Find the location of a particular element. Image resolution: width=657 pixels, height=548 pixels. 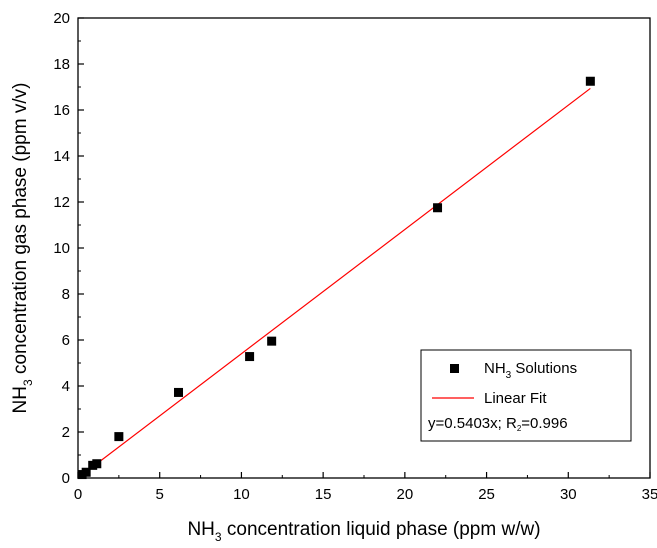

y-tick-label: 14 is located at coordinates (61, 156).